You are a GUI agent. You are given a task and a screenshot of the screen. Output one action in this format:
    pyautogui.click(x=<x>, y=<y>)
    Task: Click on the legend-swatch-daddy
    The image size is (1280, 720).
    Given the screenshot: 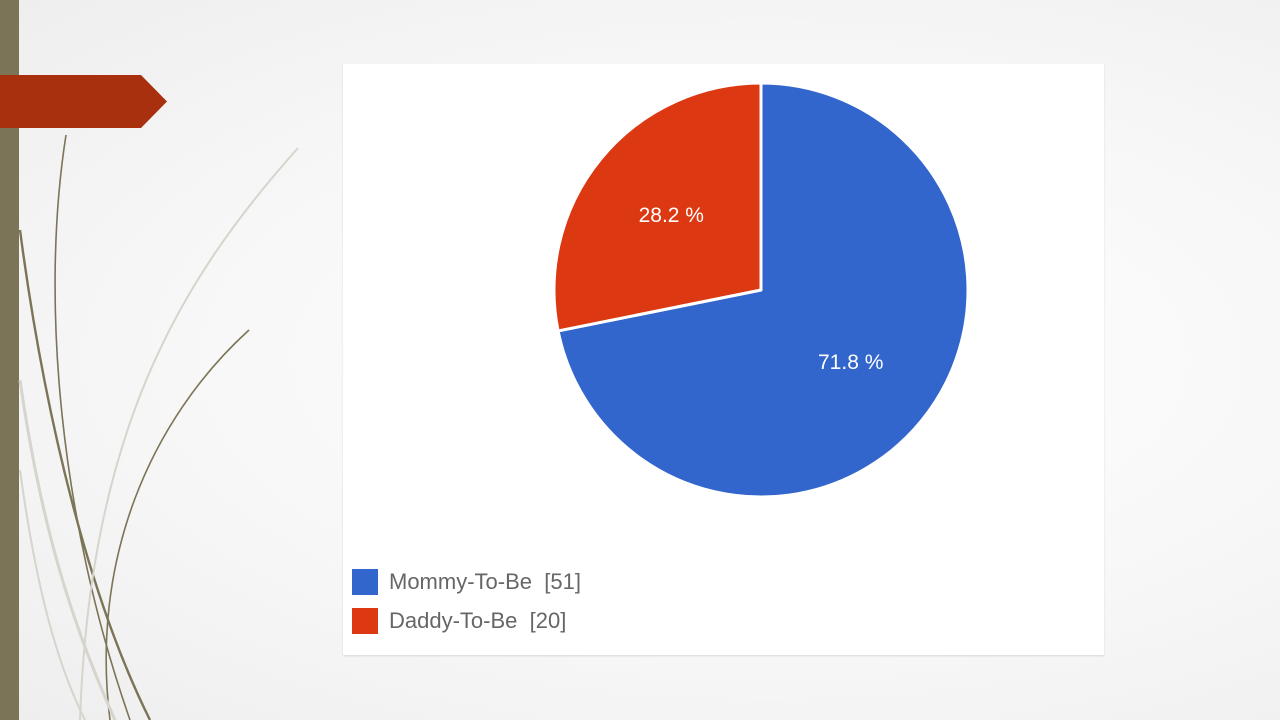 What is the action you would take?
    pyautogui.click(x=365, y=620)
    